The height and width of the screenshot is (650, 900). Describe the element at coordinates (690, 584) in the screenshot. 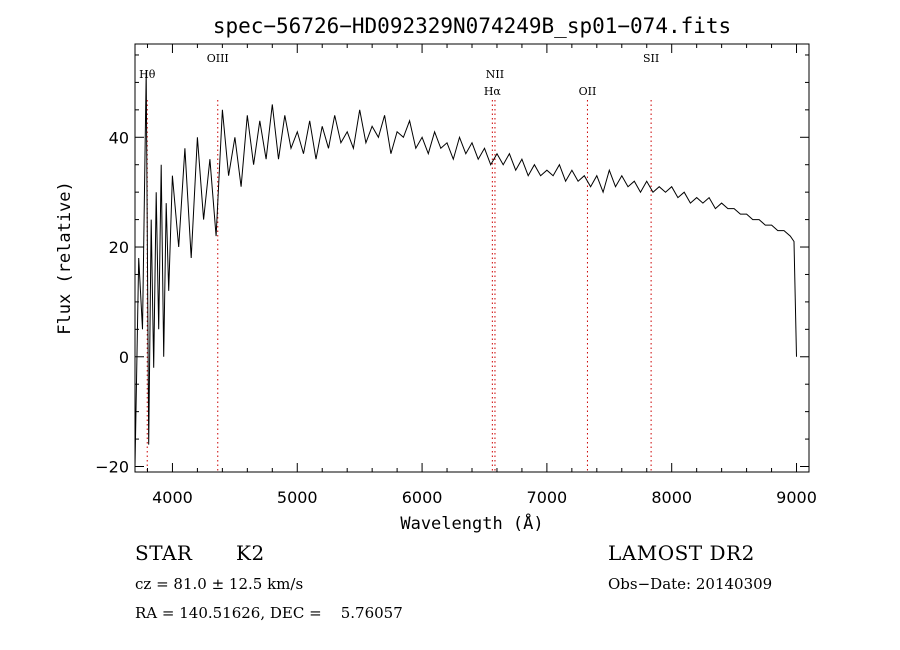

I see `obs-date-text: Obs−Date: 20140309` at that location.